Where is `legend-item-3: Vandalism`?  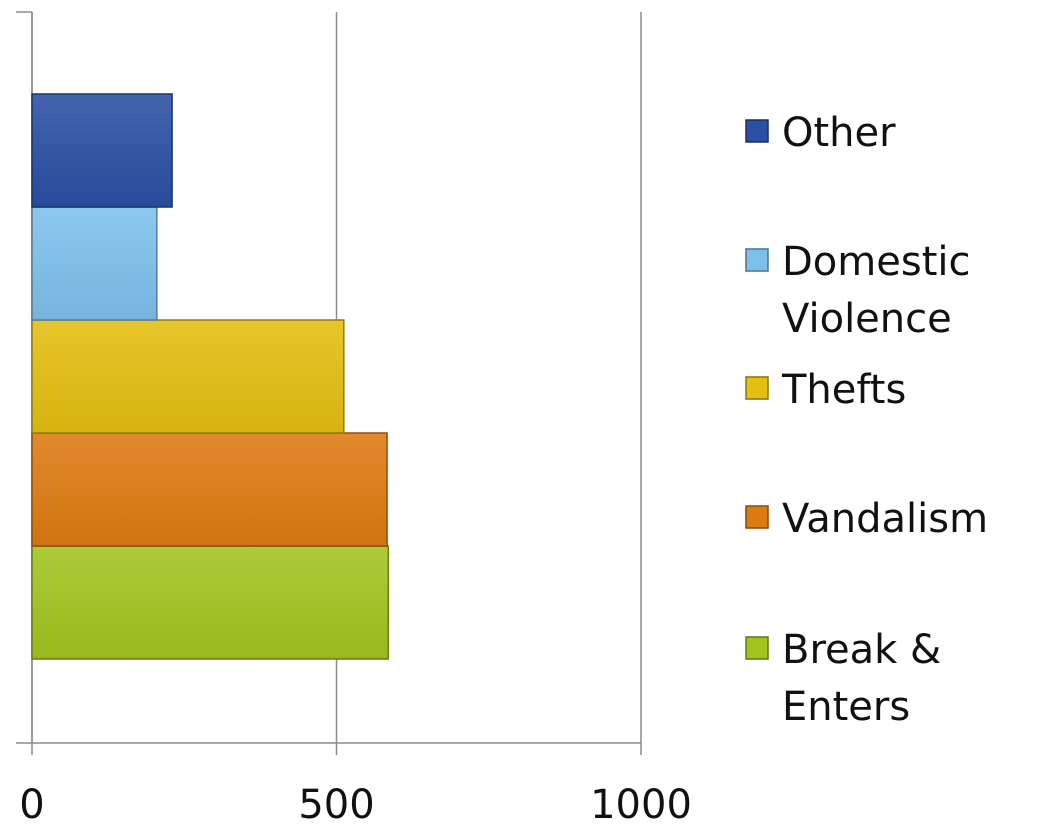 legend-item-3: Vandalism is located at coordinates (866, 519).